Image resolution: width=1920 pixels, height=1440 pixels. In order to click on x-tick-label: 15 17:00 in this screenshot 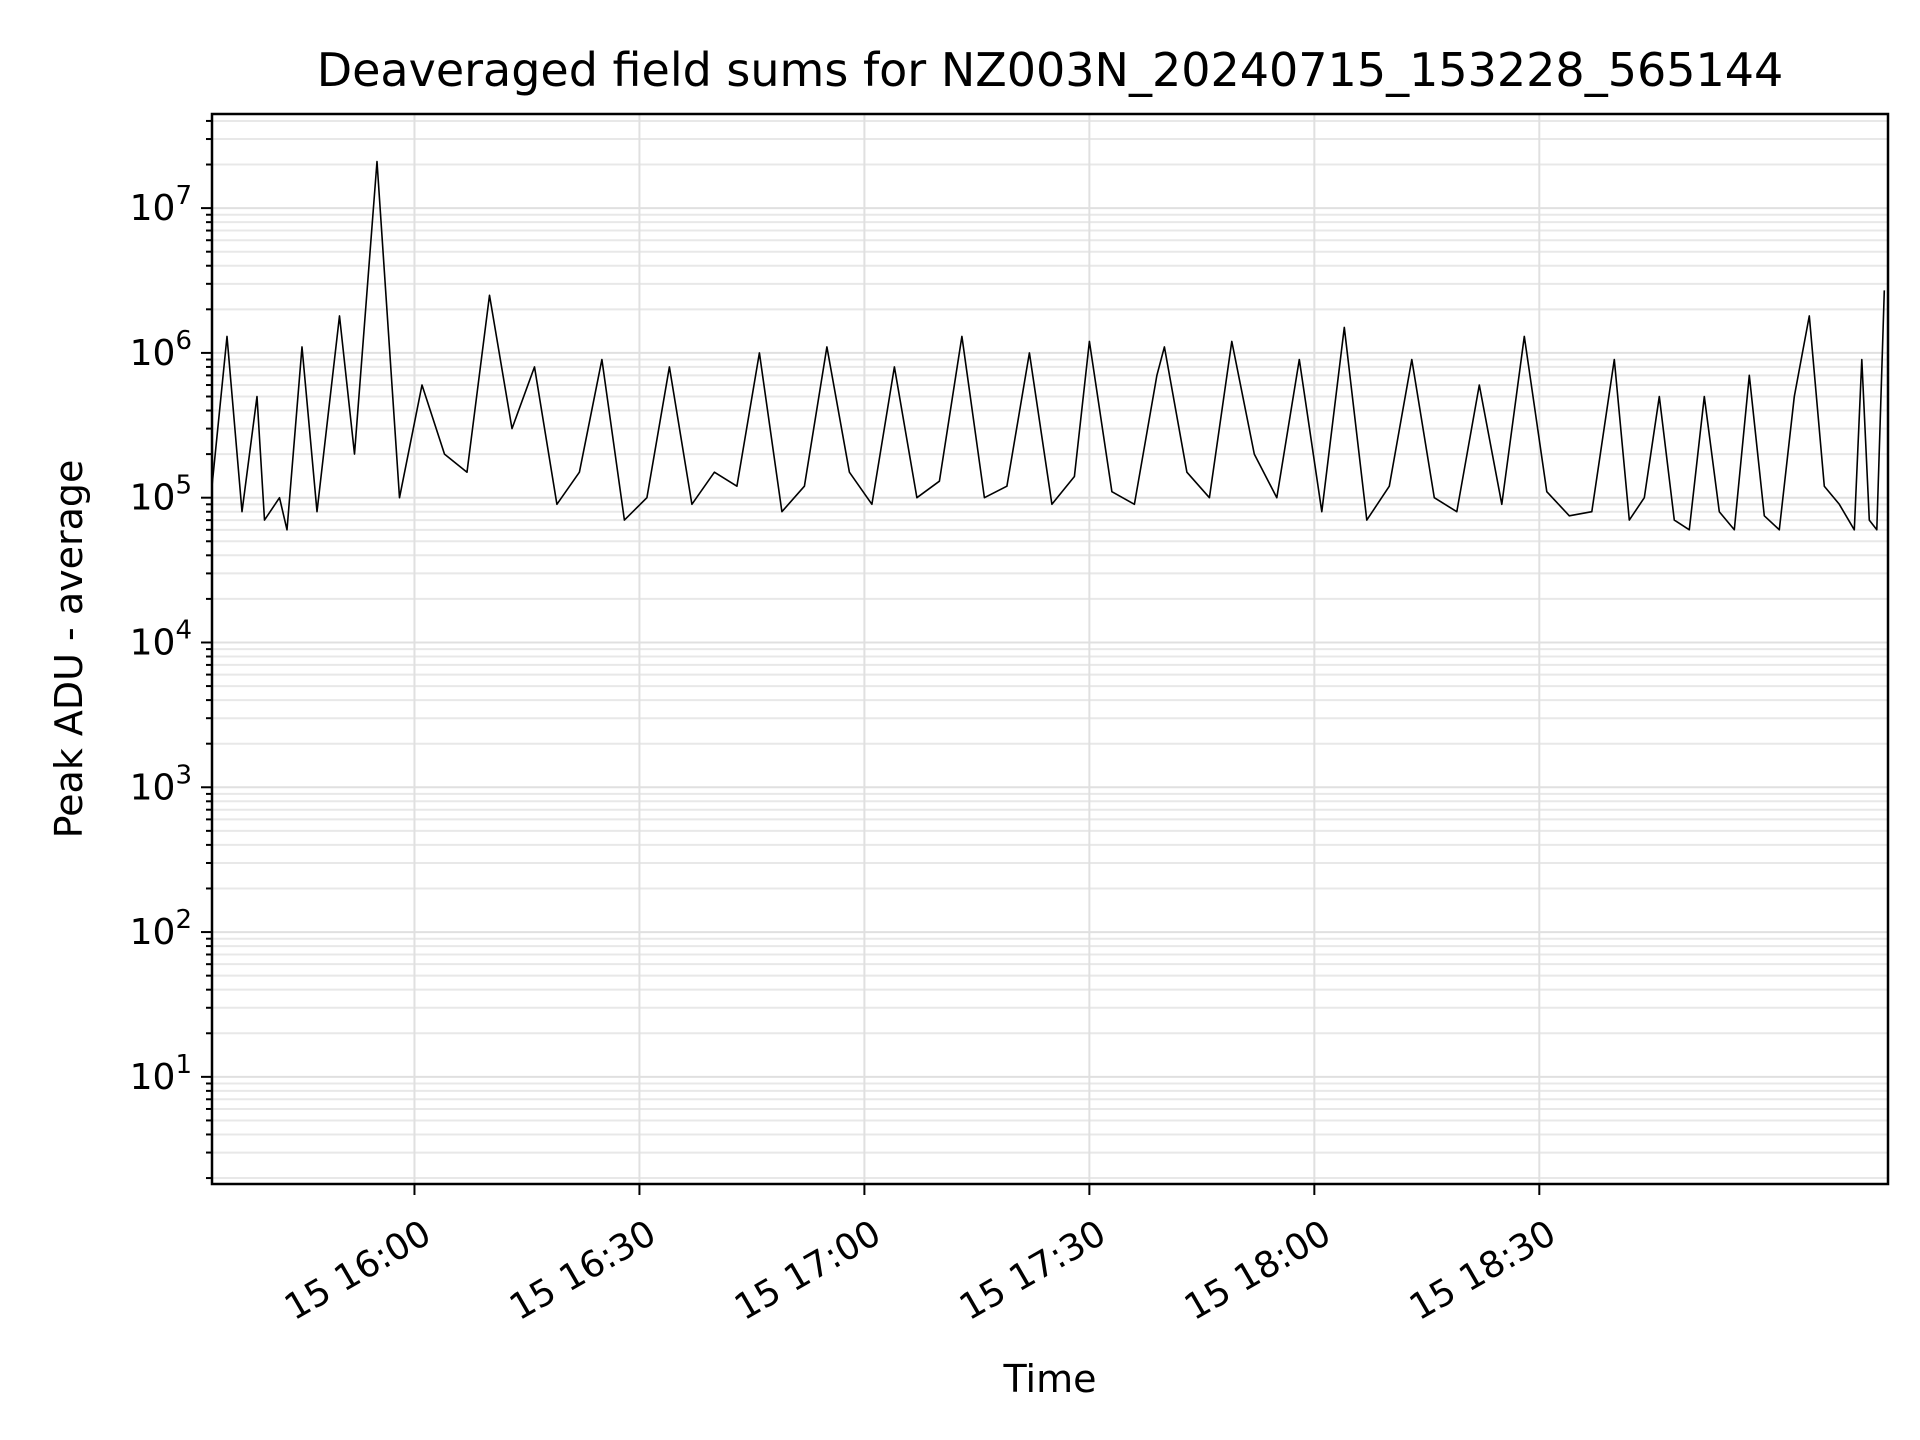, I will do `click(808, 1271)`.